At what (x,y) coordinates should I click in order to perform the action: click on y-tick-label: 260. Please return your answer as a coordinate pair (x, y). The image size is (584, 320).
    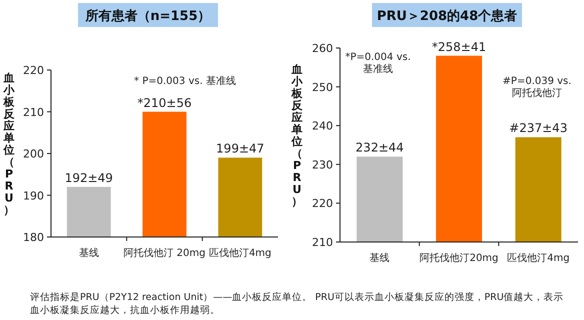
    Looking at the image, I should click on (322, 48).